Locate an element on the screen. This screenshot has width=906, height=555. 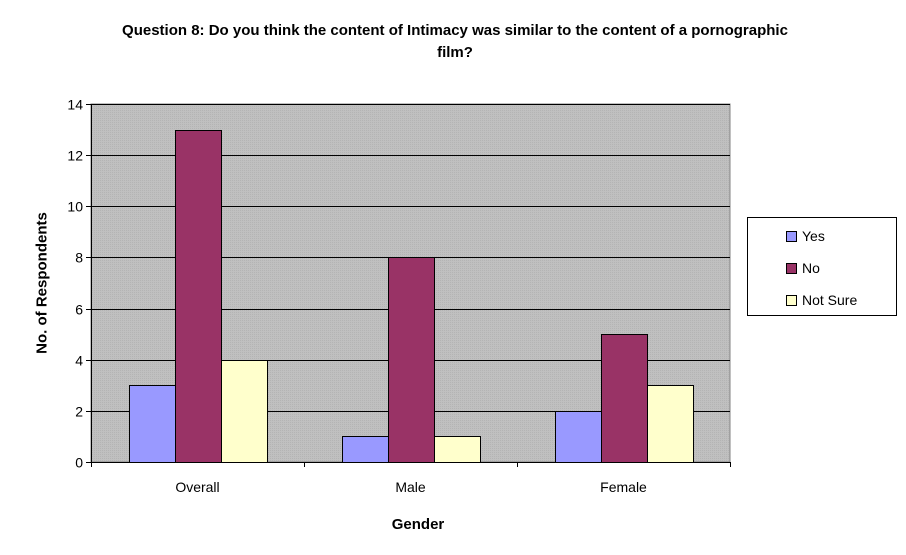
legend-swatch-no is located at coordinates (791, 268).